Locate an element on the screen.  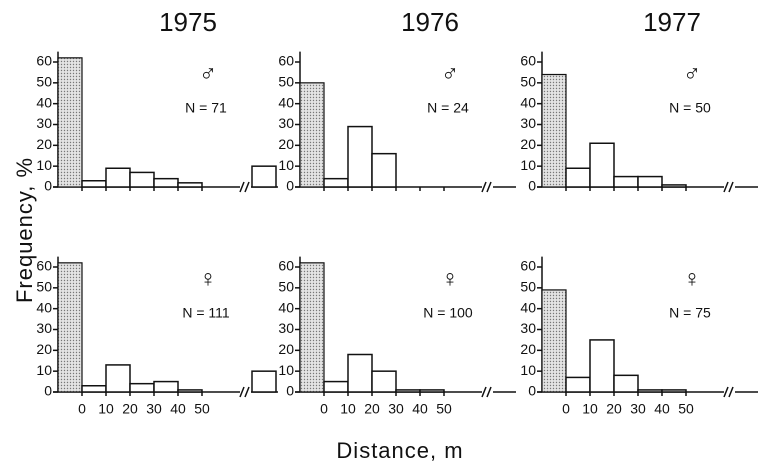
y-axis-label: Frequency, % is located at coordinates (24, 230).